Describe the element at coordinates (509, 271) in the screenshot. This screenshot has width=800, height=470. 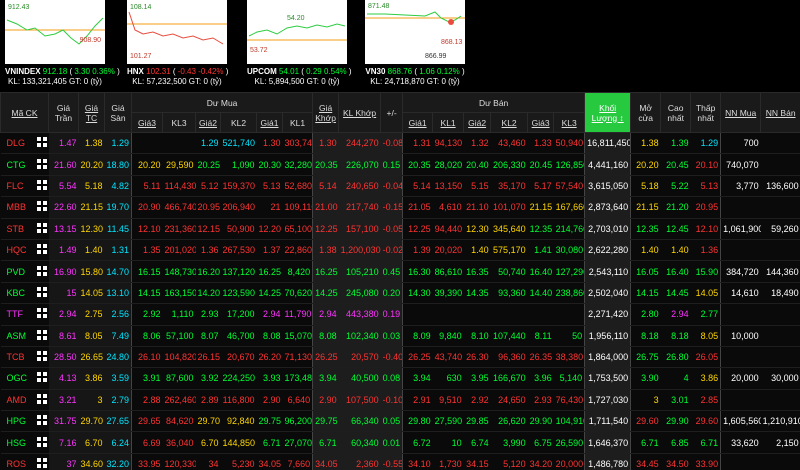
I see `cell-value: 50,740` at that location.